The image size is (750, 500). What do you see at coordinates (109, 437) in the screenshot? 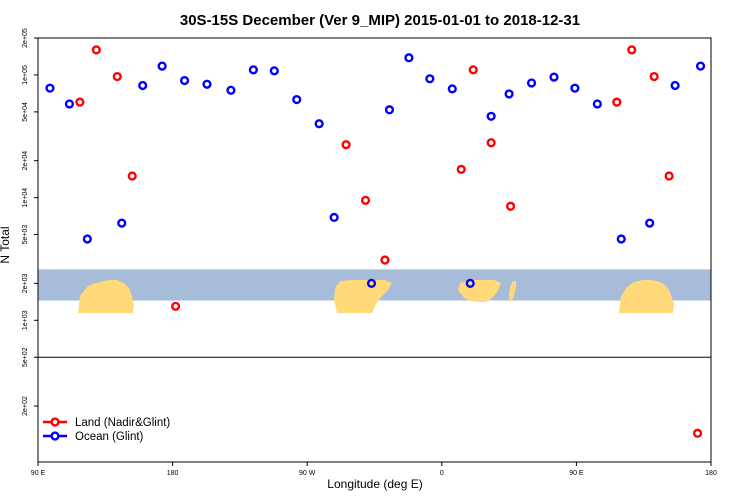
I see `legend-ocean-label: Ocean (Glint)` at bounding box center [109, 437].